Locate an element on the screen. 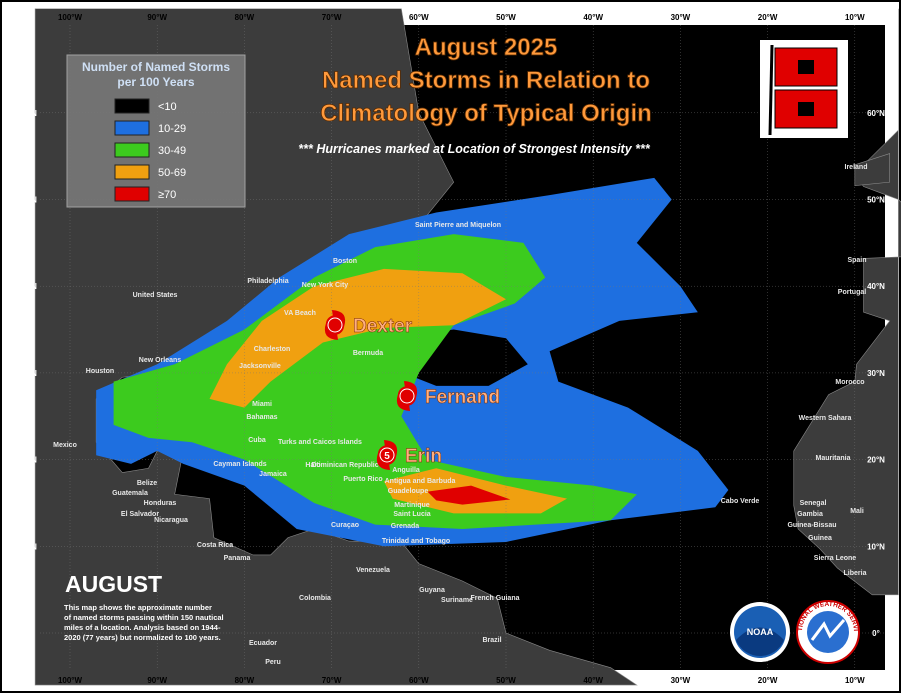 Image resolution: width=901 pixels, height=698 pixels. place-label: Guyana is located at coordinates (432, 590).